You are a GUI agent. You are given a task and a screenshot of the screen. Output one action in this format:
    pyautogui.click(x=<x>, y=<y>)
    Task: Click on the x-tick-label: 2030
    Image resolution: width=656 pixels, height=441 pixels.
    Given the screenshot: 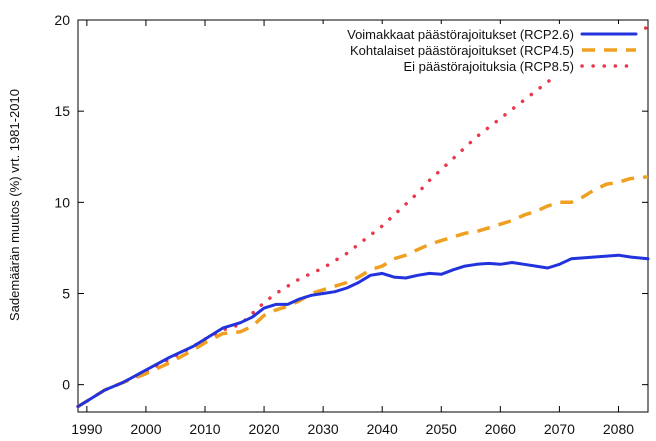 What is the action you would take?
    pyautogui.click(x=323, y=429)
    